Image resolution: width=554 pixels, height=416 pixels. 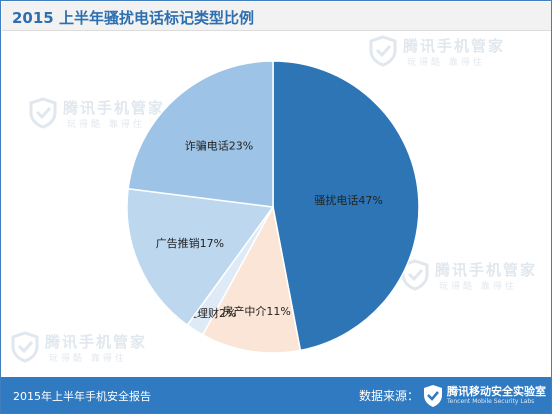 I want to click on lab-badge: 腾讯移动安全实验室 Tencent Mobile Security Labs, so click(x=485, y=396).